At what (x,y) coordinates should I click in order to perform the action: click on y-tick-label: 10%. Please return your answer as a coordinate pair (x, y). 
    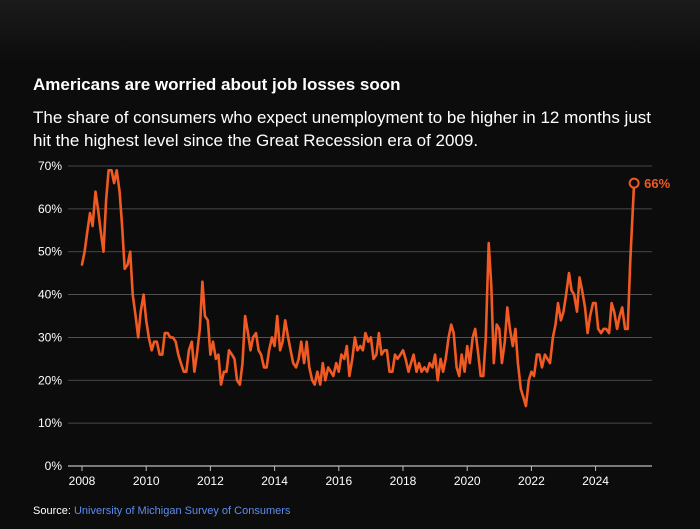
    Looking at the image, I should click on (50, 423).